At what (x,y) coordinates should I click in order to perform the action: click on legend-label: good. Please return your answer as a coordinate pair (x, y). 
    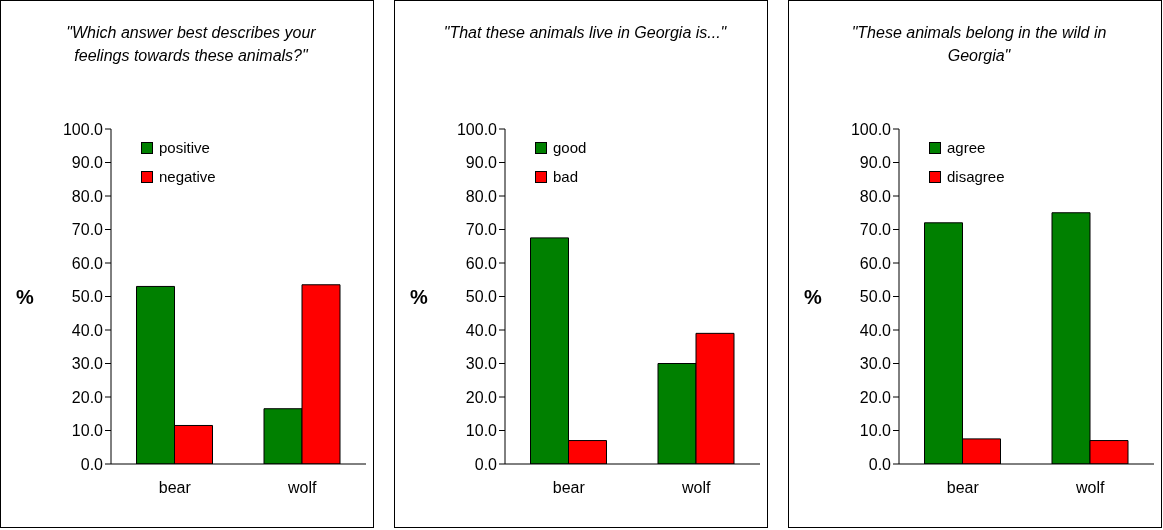
    Looking at the image, I should click on (570, 147).